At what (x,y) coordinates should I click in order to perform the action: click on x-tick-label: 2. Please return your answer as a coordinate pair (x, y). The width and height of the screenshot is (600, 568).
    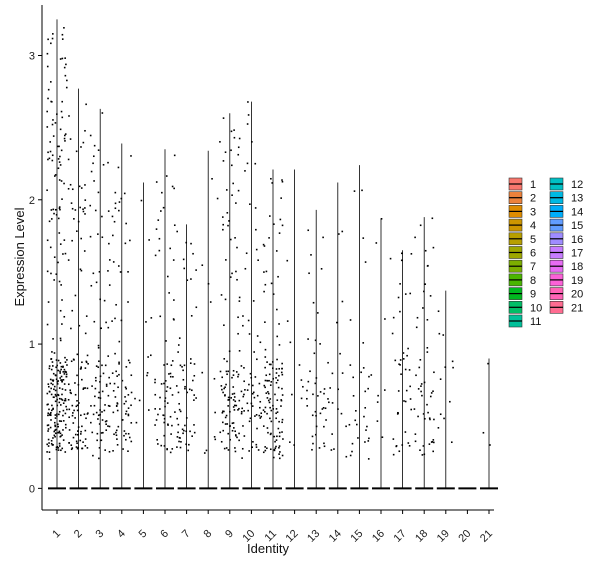
    Looking at the image, I should click on (78, 534).